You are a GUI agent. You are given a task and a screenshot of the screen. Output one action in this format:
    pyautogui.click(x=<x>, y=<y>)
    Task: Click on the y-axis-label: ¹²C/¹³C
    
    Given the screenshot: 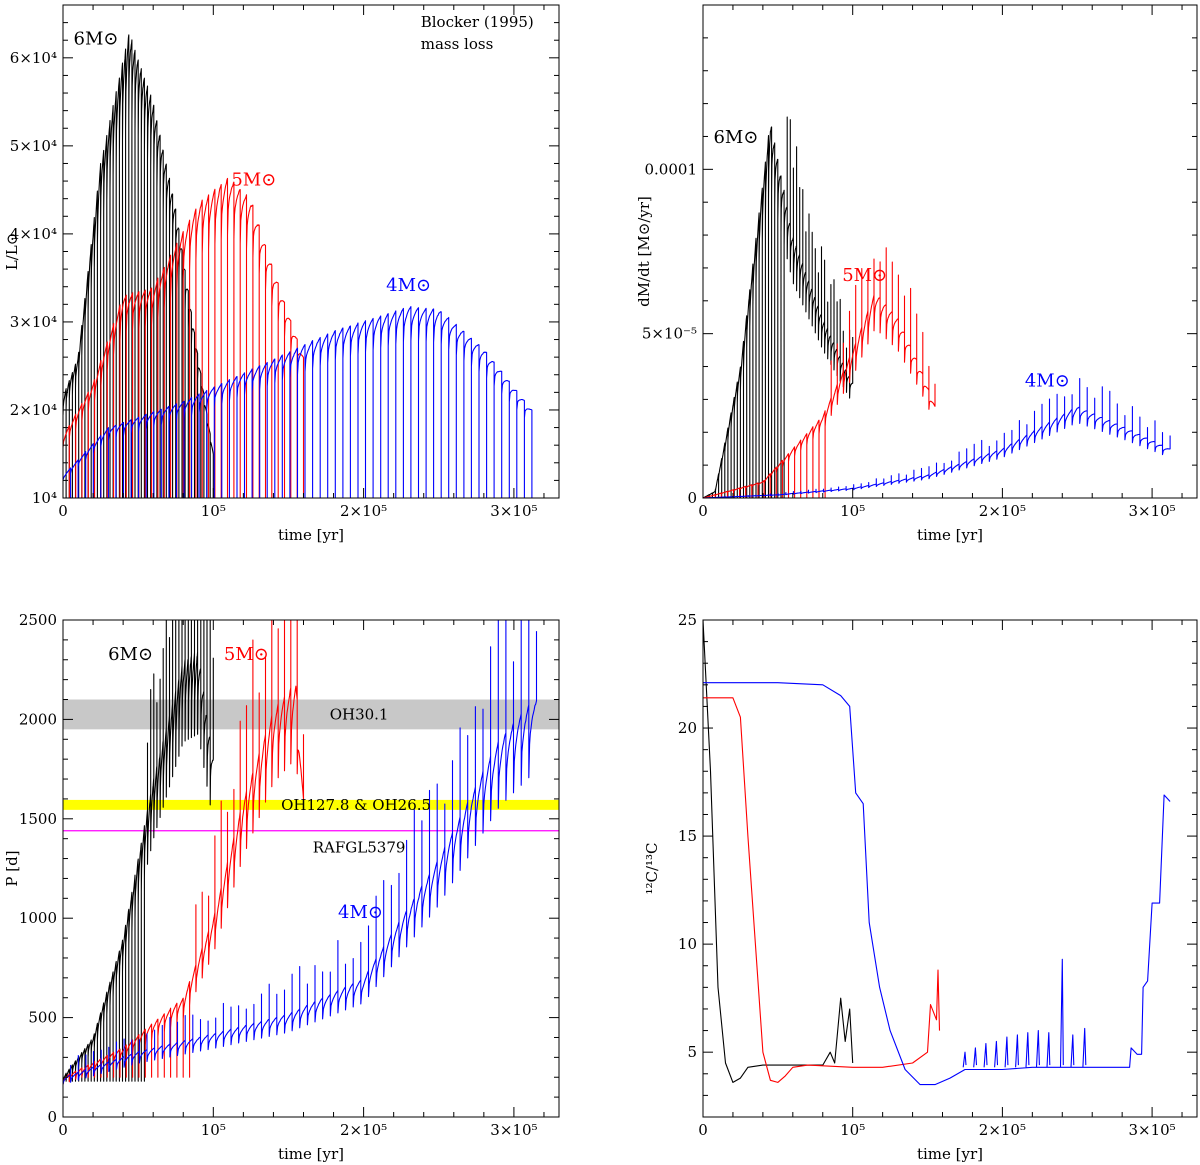 What is the action you would take?
    pyautogui.click(x=652, y=868)
    